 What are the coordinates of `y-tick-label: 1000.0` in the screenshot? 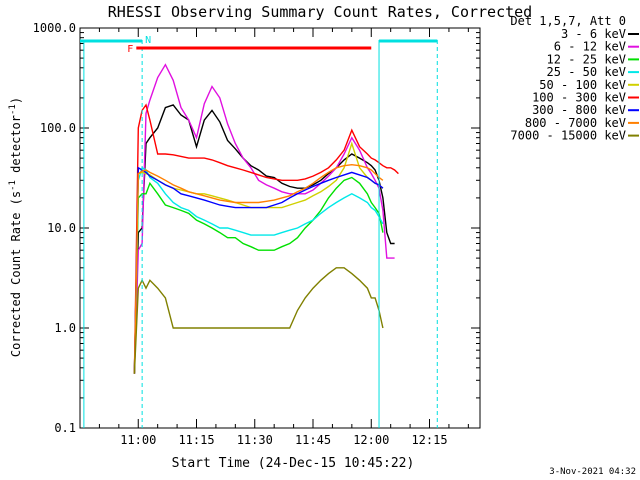 It's located at (54, 28).